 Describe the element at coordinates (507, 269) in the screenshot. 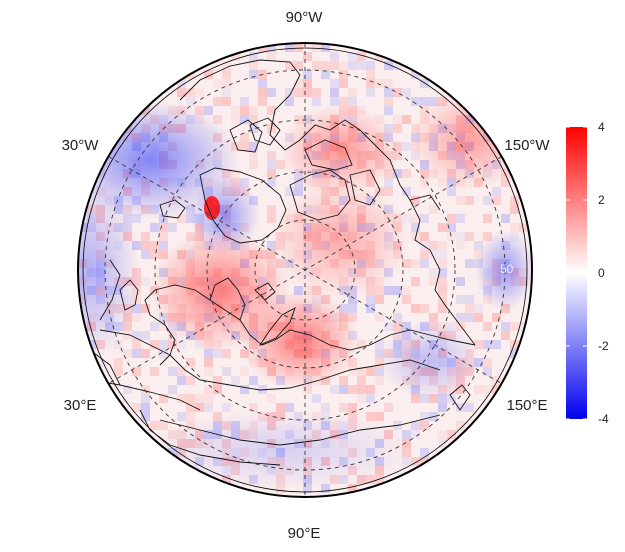

I see `latitude-label: 50` at that location.